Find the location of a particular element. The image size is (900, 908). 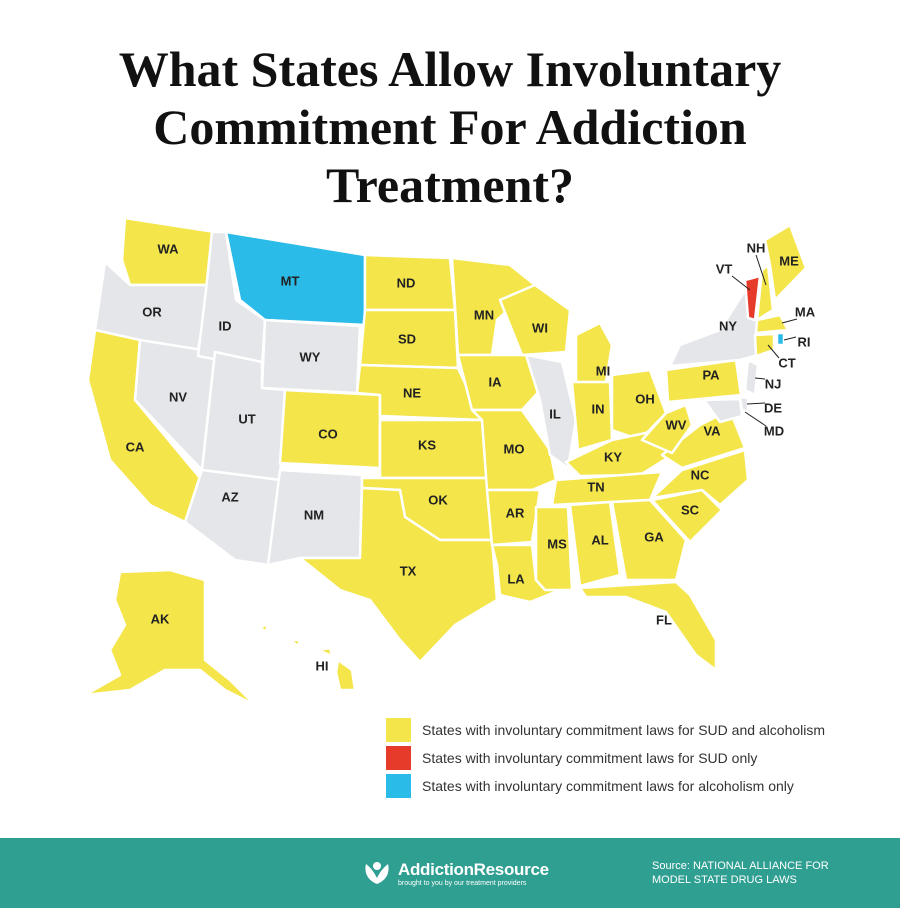

state-label: HI is located at coordinates (322, 665).